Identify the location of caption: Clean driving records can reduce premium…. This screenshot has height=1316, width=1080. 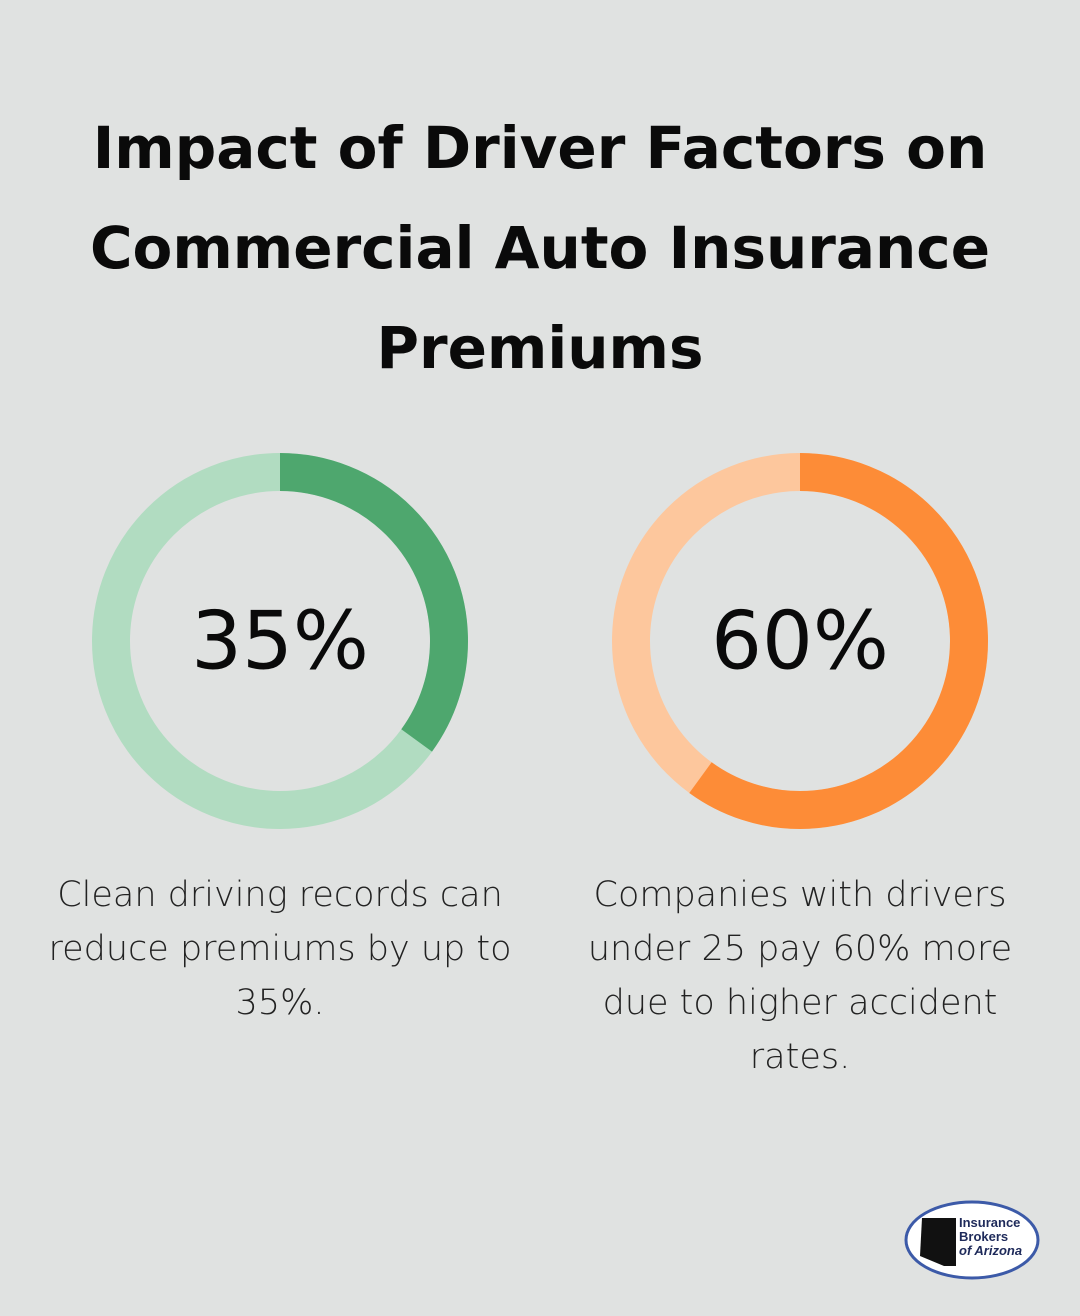
(280, 949).